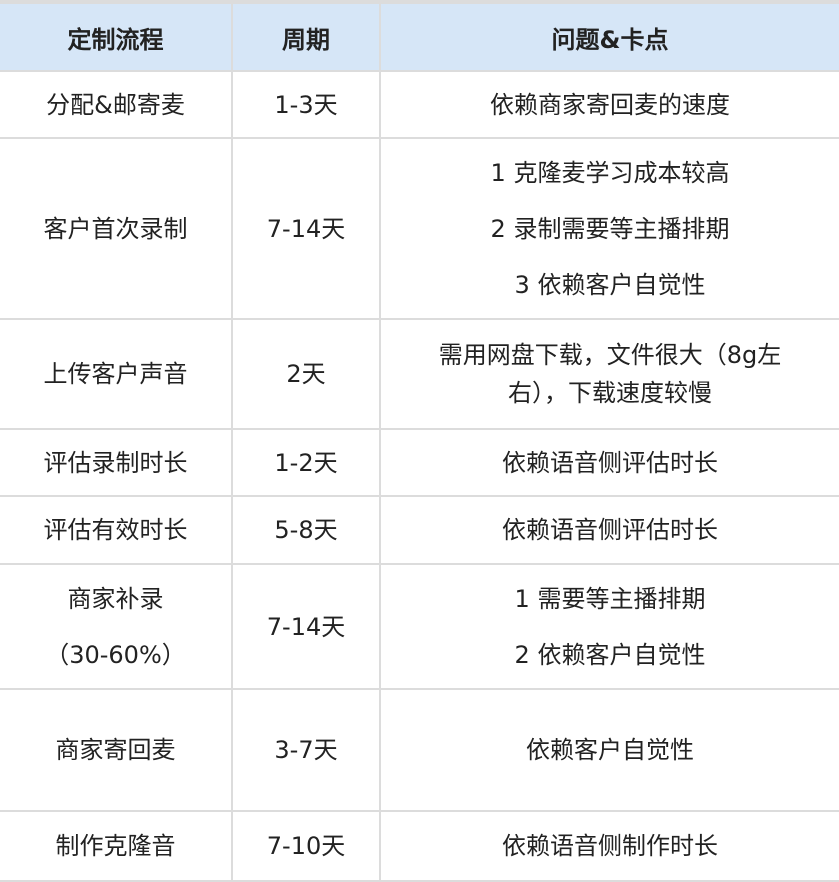 This screenshot has width=839, height=882. I want to click on cell-text: 2天, so click(306, 374).